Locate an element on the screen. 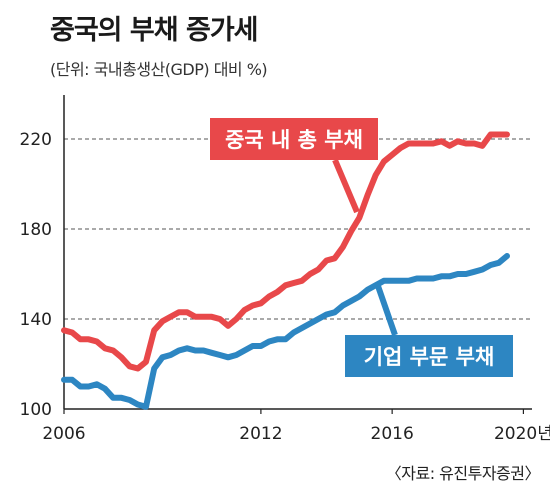  x-tick-label: 2012 is located at coordinates (260, 434).